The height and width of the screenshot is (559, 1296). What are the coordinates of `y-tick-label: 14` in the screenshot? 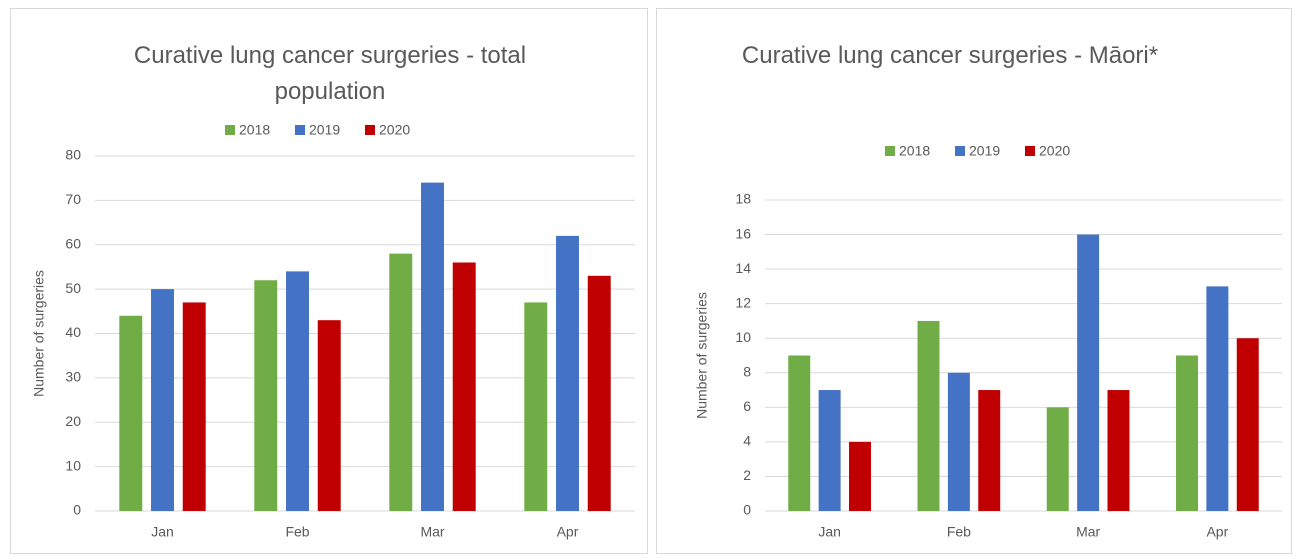 It's located at (743, 268).